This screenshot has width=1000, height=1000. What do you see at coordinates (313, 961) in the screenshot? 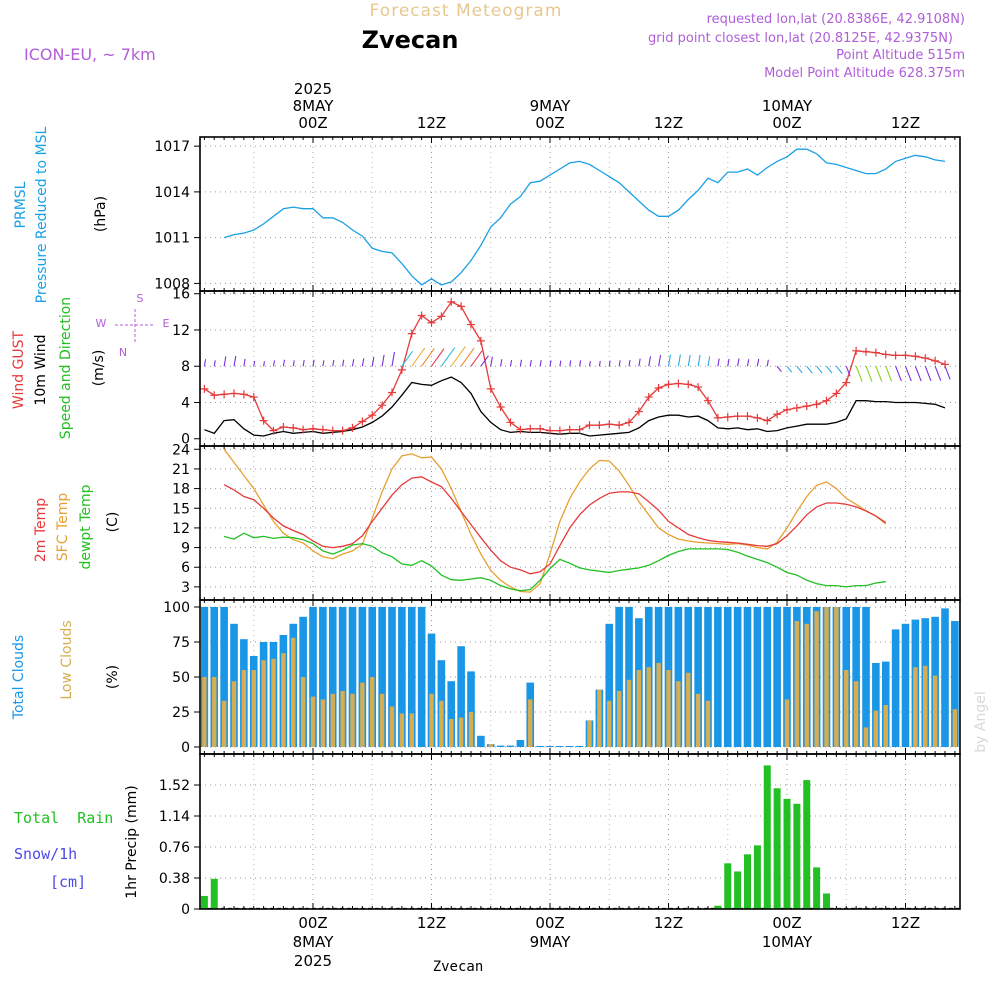
I see `bottom-time-label: 2025` at bounding box center [313, 961].